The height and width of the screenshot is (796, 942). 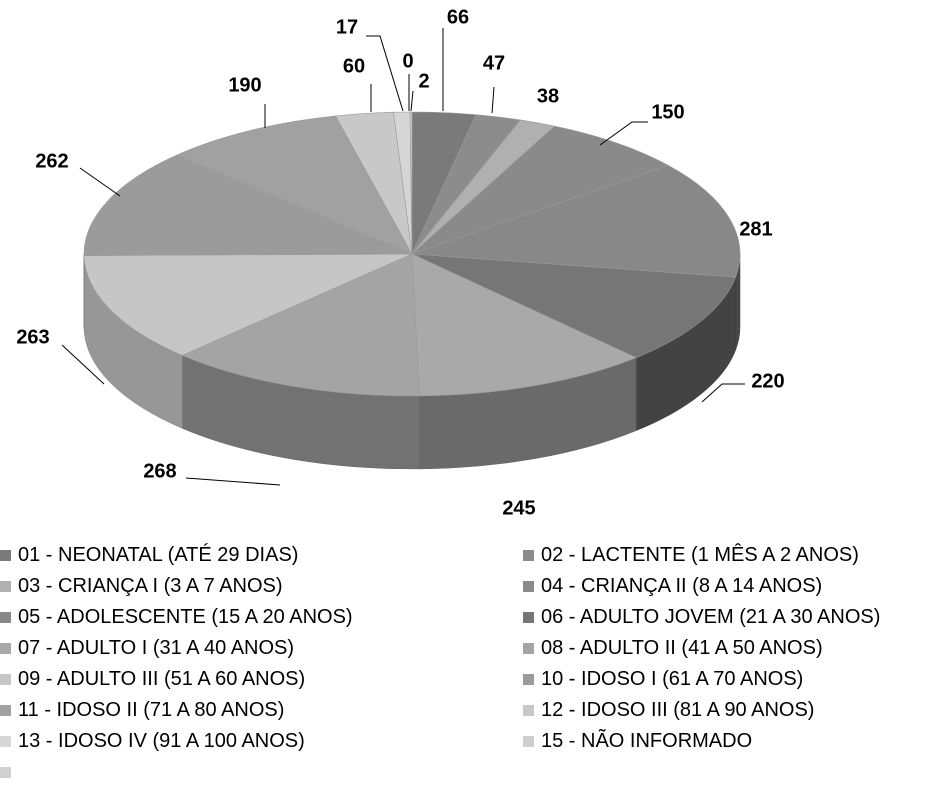 I want to click on data-label-1: 66, so click(x=458, y=17).